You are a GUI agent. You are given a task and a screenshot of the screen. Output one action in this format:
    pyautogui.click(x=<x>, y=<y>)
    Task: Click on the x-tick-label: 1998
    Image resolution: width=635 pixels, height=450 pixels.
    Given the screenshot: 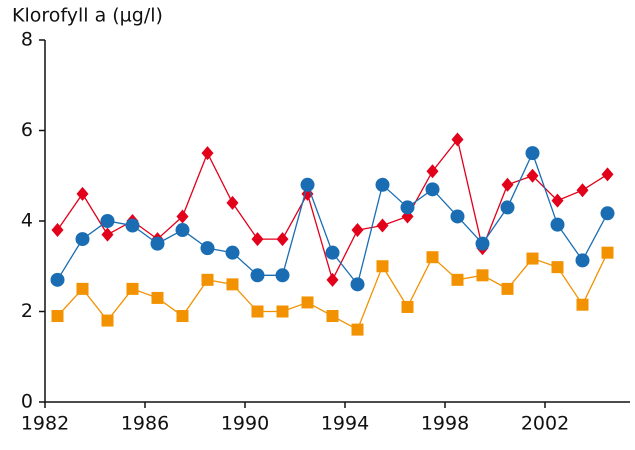 What is the action you would take?
    pyautogui.click(x=445, y=424)
    